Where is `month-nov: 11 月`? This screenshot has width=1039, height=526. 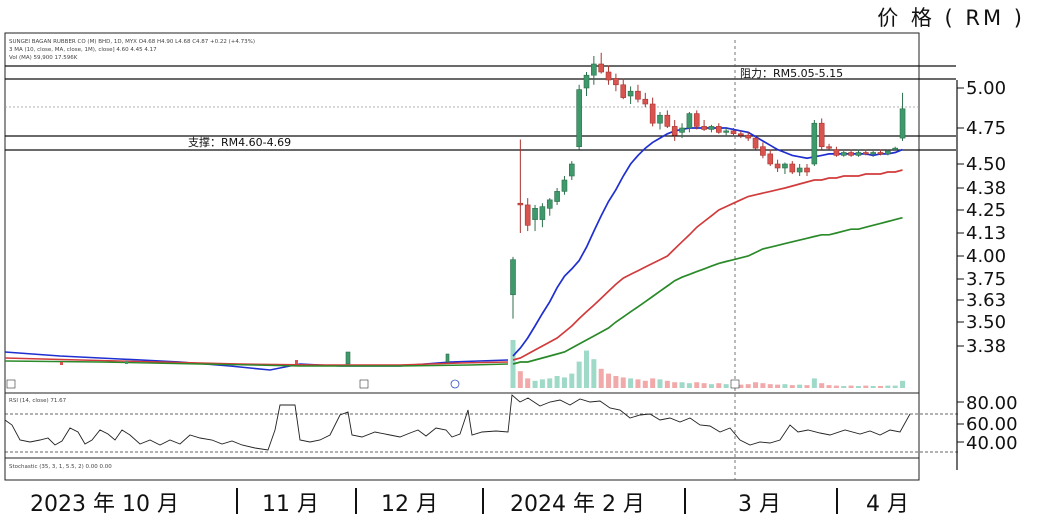 month-nov: 11 月 is located at coordinates (290, 504).